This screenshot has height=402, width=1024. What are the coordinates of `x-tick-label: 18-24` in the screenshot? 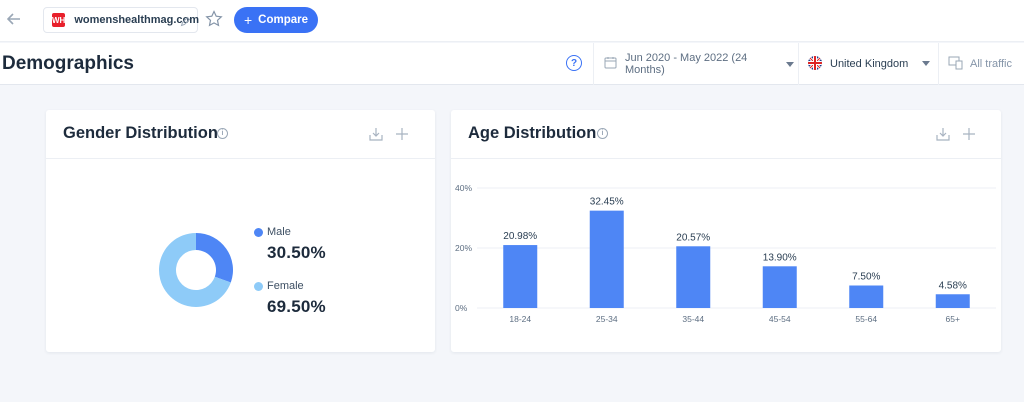 It's located at (520, 319).